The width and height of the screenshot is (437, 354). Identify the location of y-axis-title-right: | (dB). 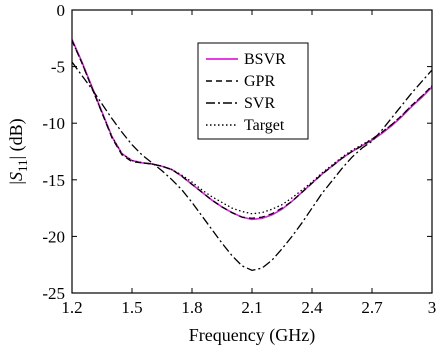
(16, 138).